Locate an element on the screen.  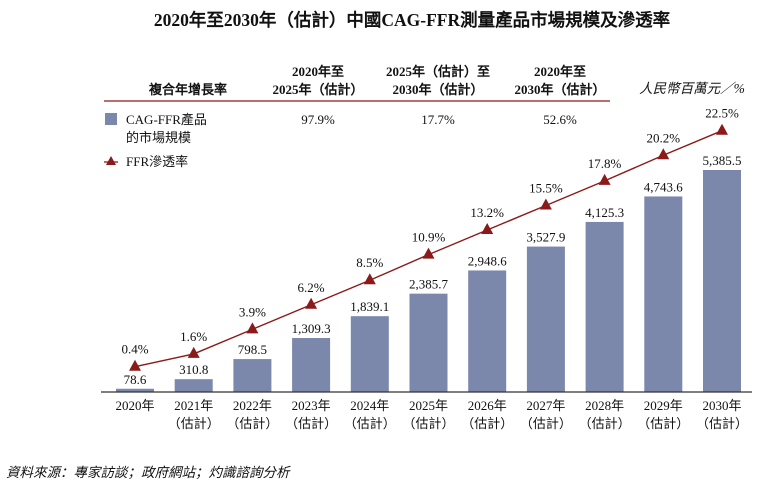
cagr-col2-line2: 2030年（估計） is located at coordinates (437, 89).